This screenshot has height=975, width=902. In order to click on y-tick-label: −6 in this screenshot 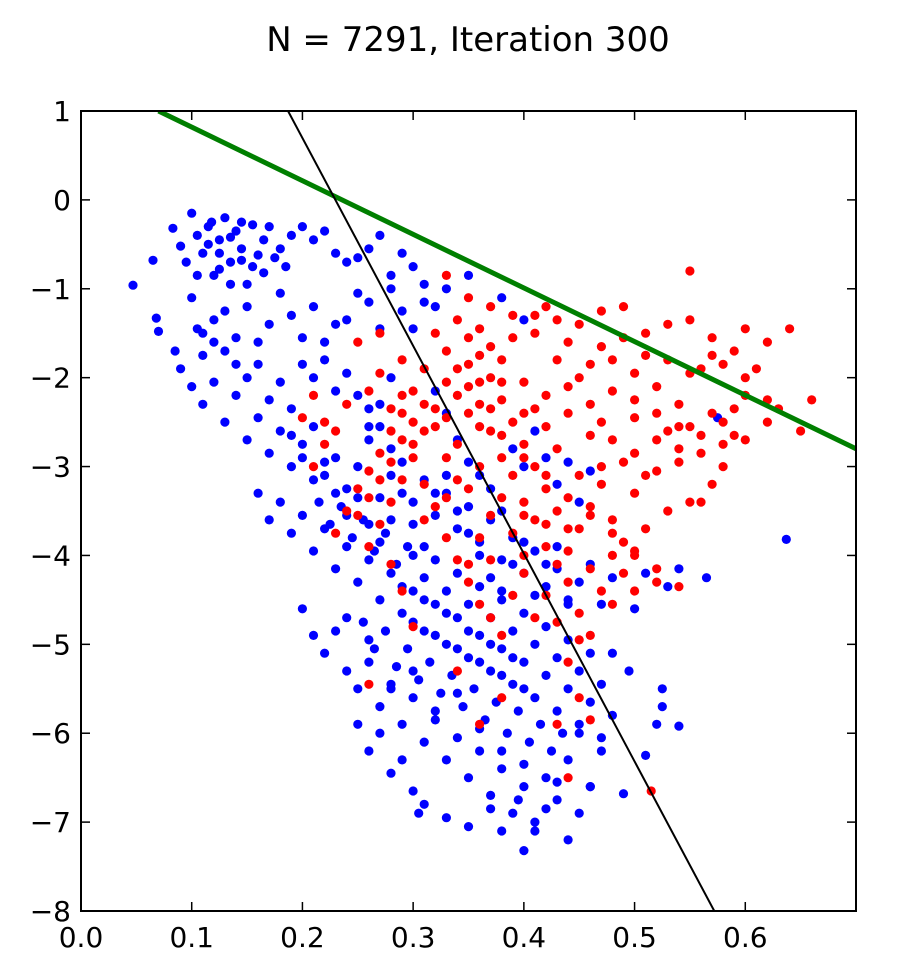, I will do `click(50, 733)`.